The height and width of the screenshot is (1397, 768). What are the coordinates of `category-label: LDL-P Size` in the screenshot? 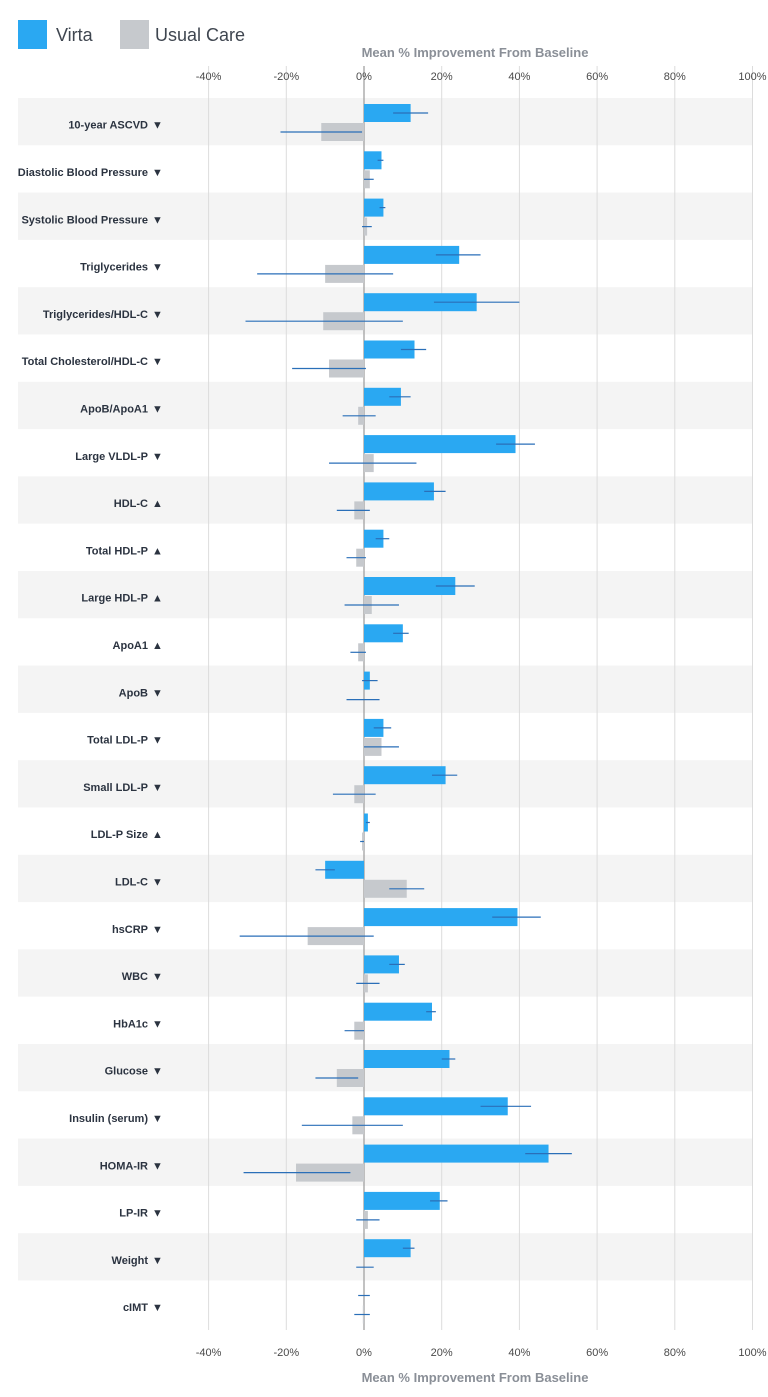 It's located at (119, 835).